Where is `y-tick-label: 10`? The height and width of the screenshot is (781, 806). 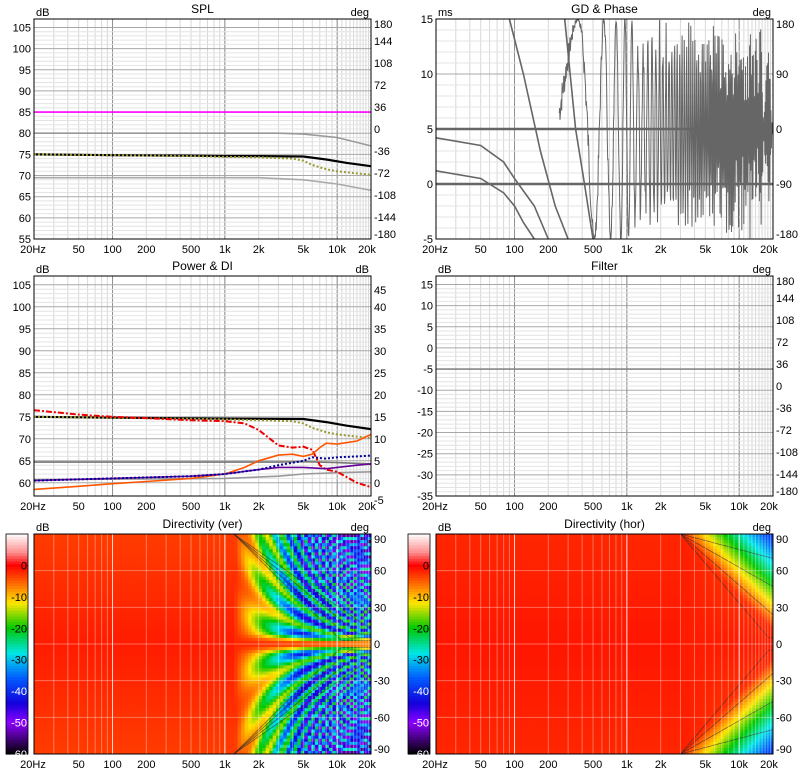 y-tick-label: 10 is located at coordinates (427, 307).